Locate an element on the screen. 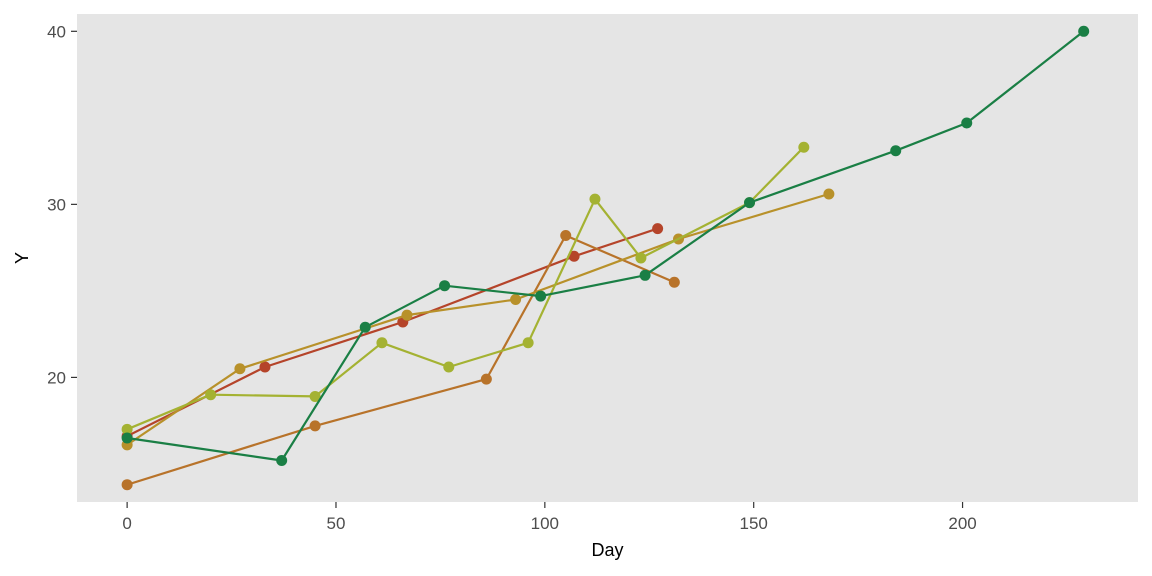 The height and width of the screenshot is (576, 1152). x-axis: 0 50 100 150 200 is located at coordinates (549, 517).